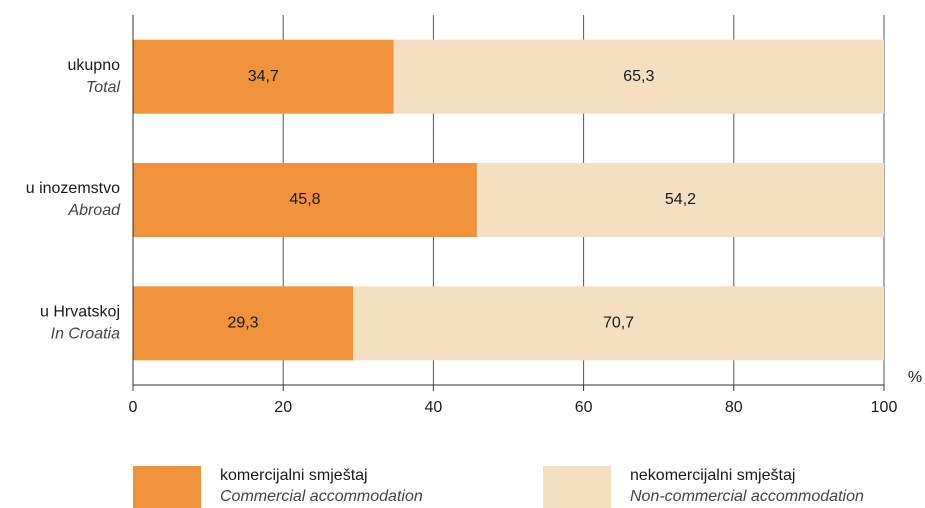 The height and width of the screenshot is (508, 925). What do you see at coordinates (103, 87) in the screenshot?
I see `category-label-en: Total` at bounding box center [103, 87].